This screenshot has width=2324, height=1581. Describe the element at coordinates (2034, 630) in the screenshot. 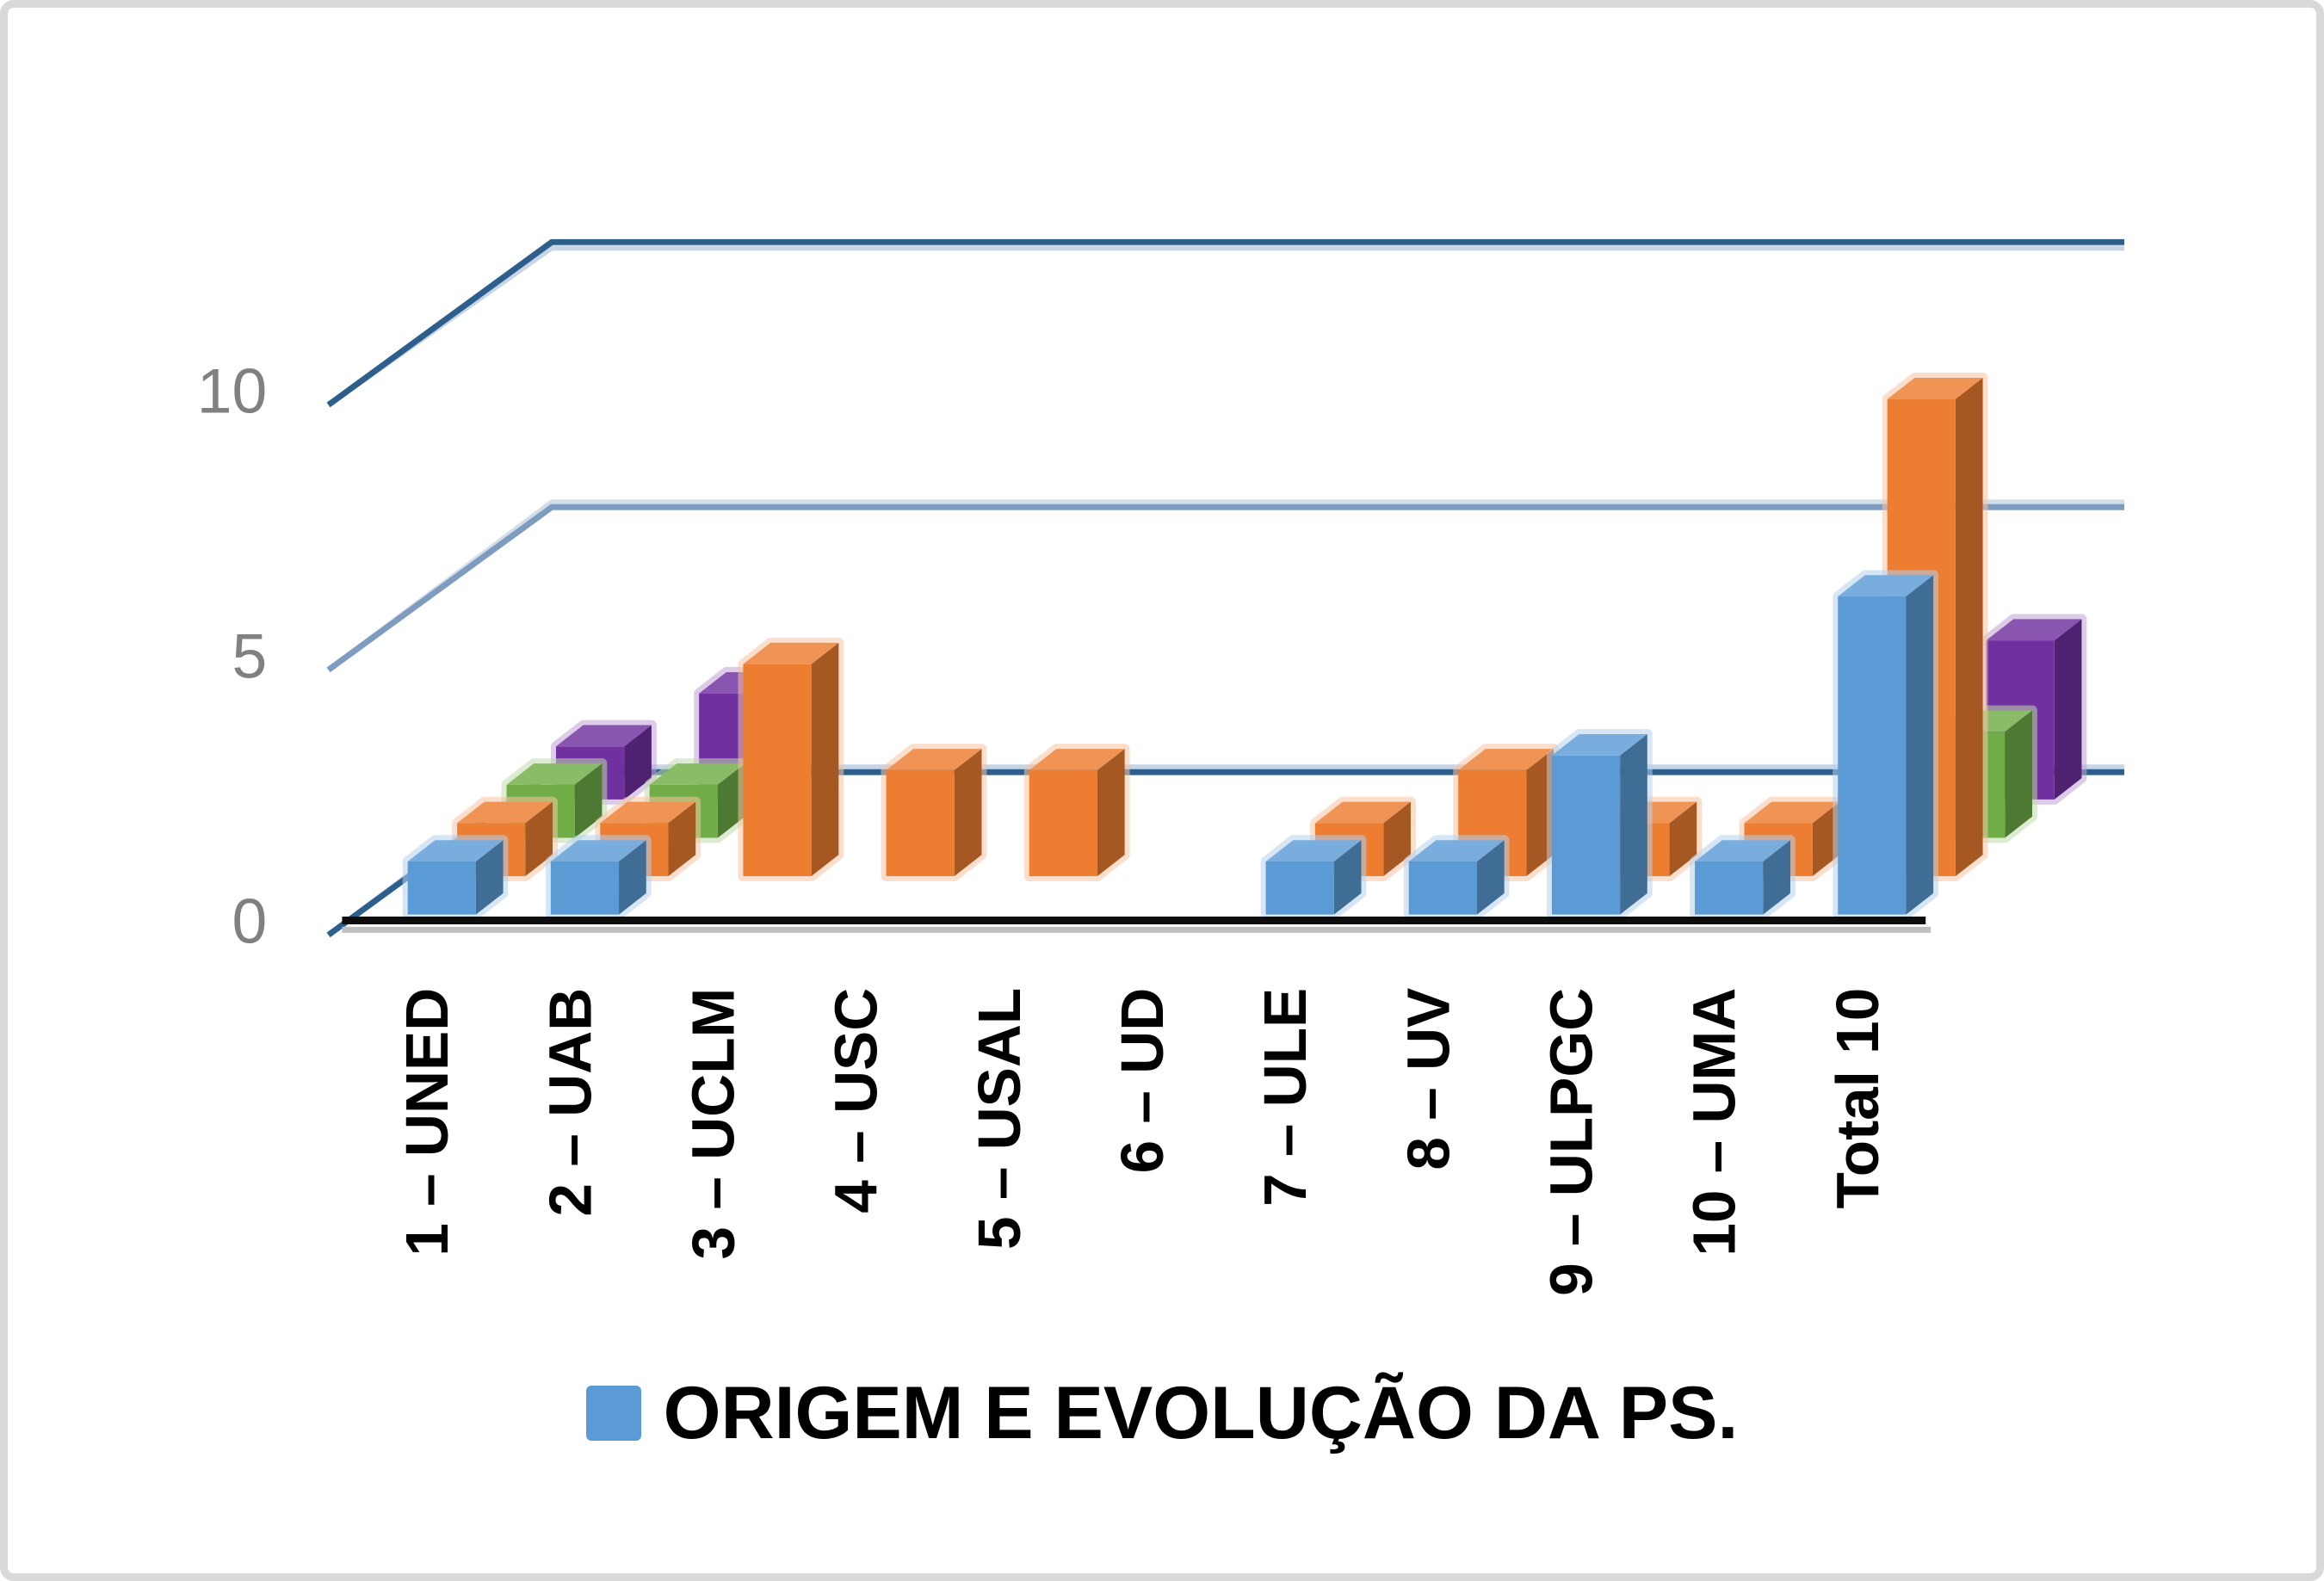

I see `bar-top-s3-c10` at that location.